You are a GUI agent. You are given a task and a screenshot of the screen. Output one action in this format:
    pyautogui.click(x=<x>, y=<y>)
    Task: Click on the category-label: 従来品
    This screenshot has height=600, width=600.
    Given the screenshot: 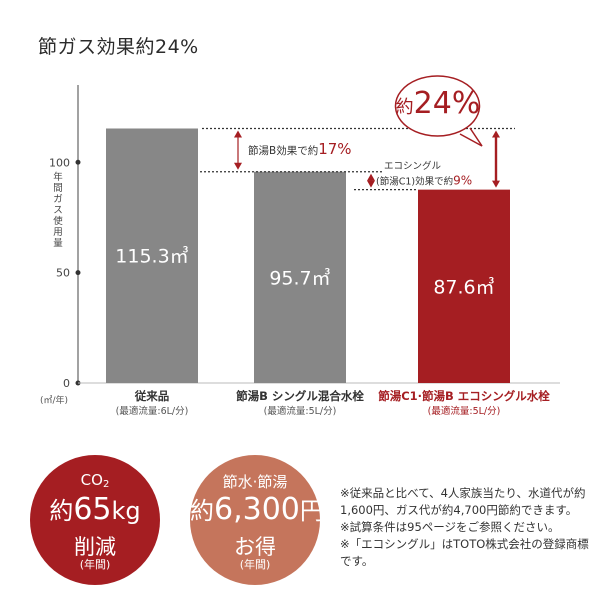 What is the action you would take?
    pyautogui.click(x=152, y=396)
    